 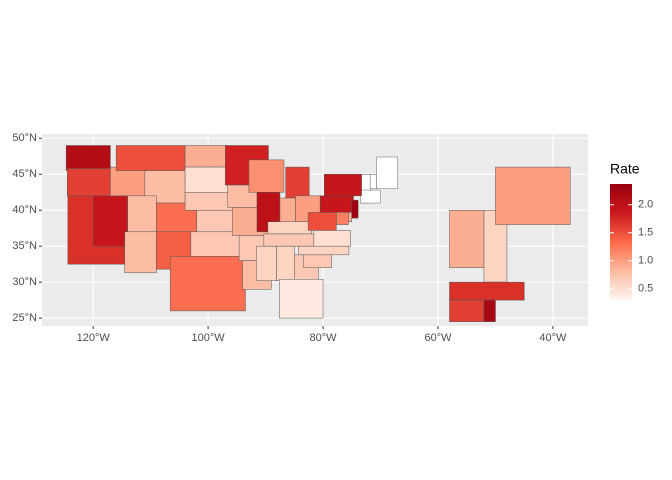 What do you see at coordinates (24, 174) in the screenshot?
I see `y-tick-label: 45°N` at bounding box center [24, 174].